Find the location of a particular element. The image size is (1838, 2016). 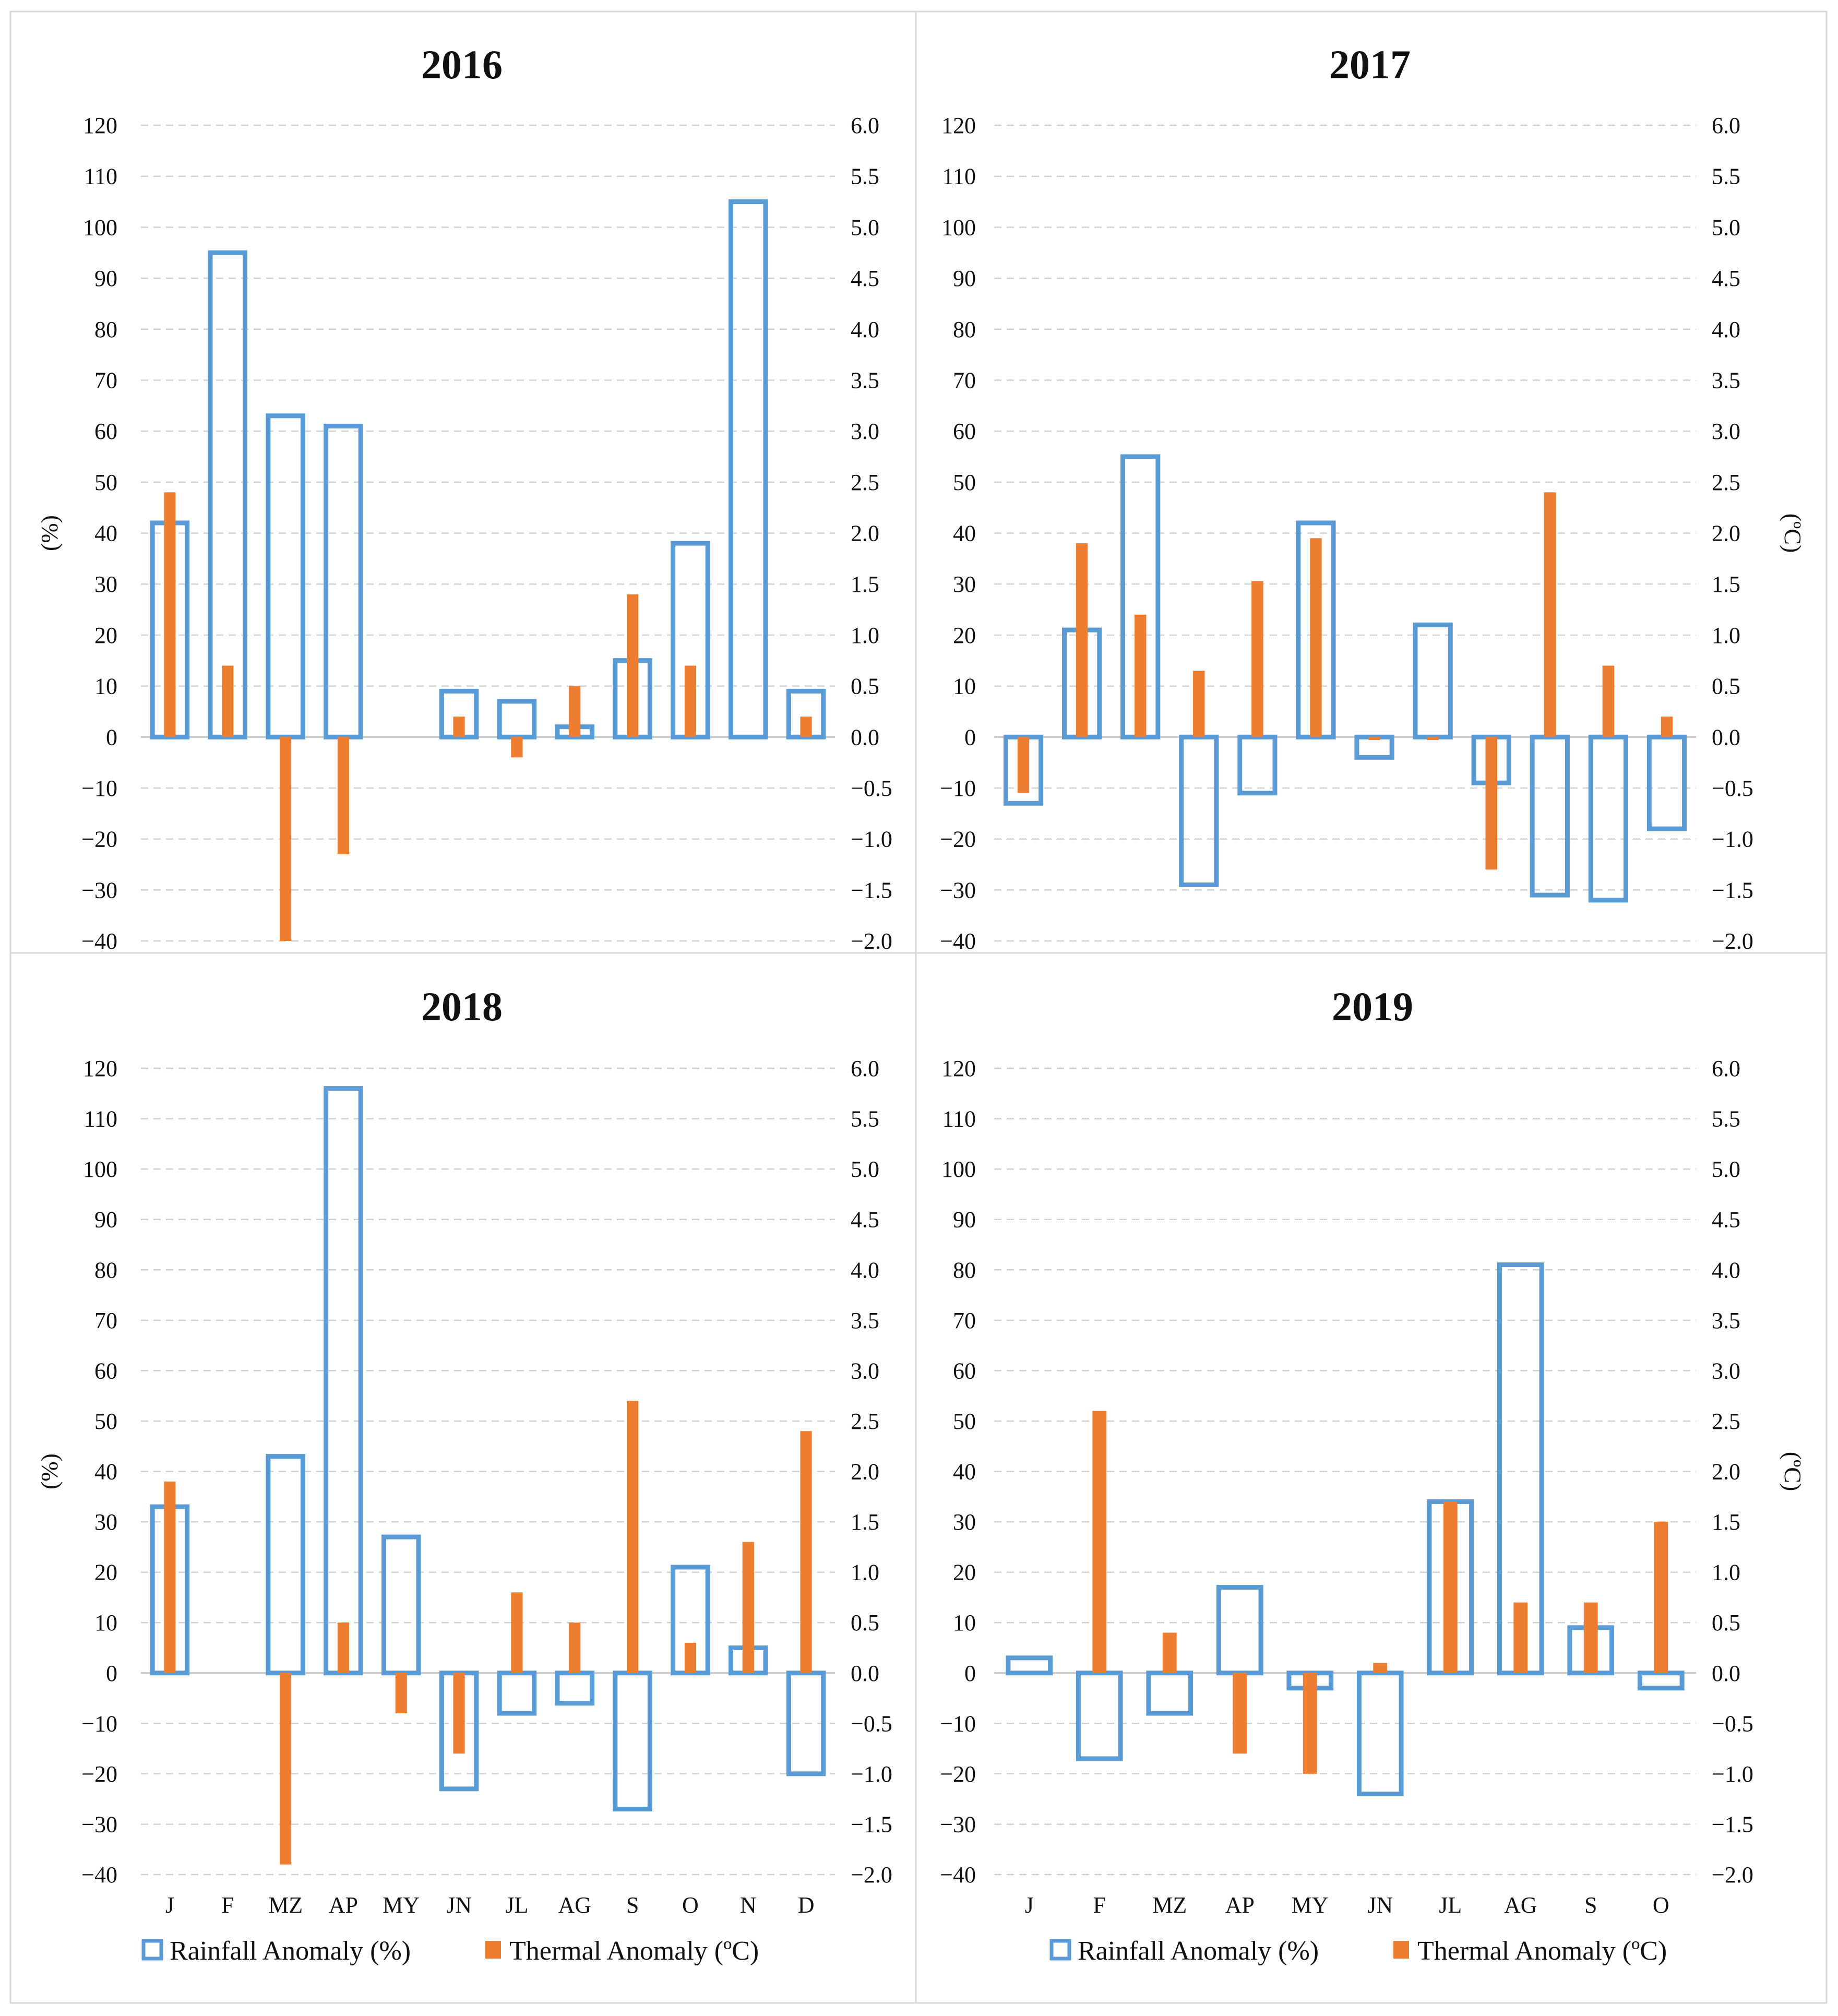

panel-2016-left-tick-label: 100 is located at coordinates (100, 227).